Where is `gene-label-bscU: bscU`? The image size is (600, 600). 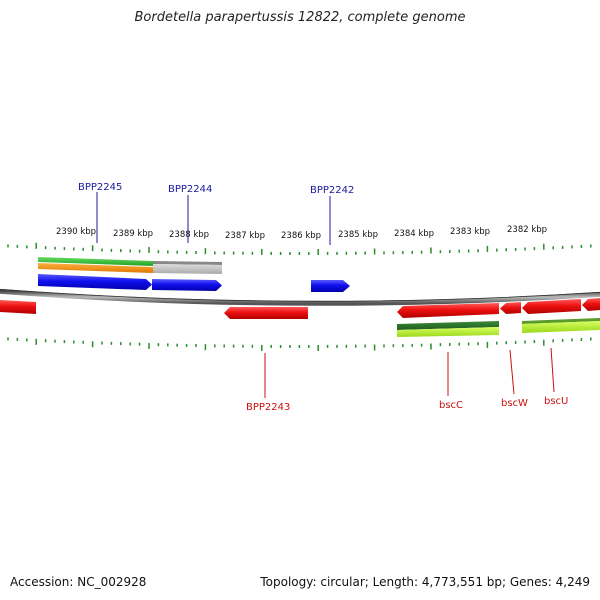
gene-label-bscU: bscU is located at coordinates (556, 401).